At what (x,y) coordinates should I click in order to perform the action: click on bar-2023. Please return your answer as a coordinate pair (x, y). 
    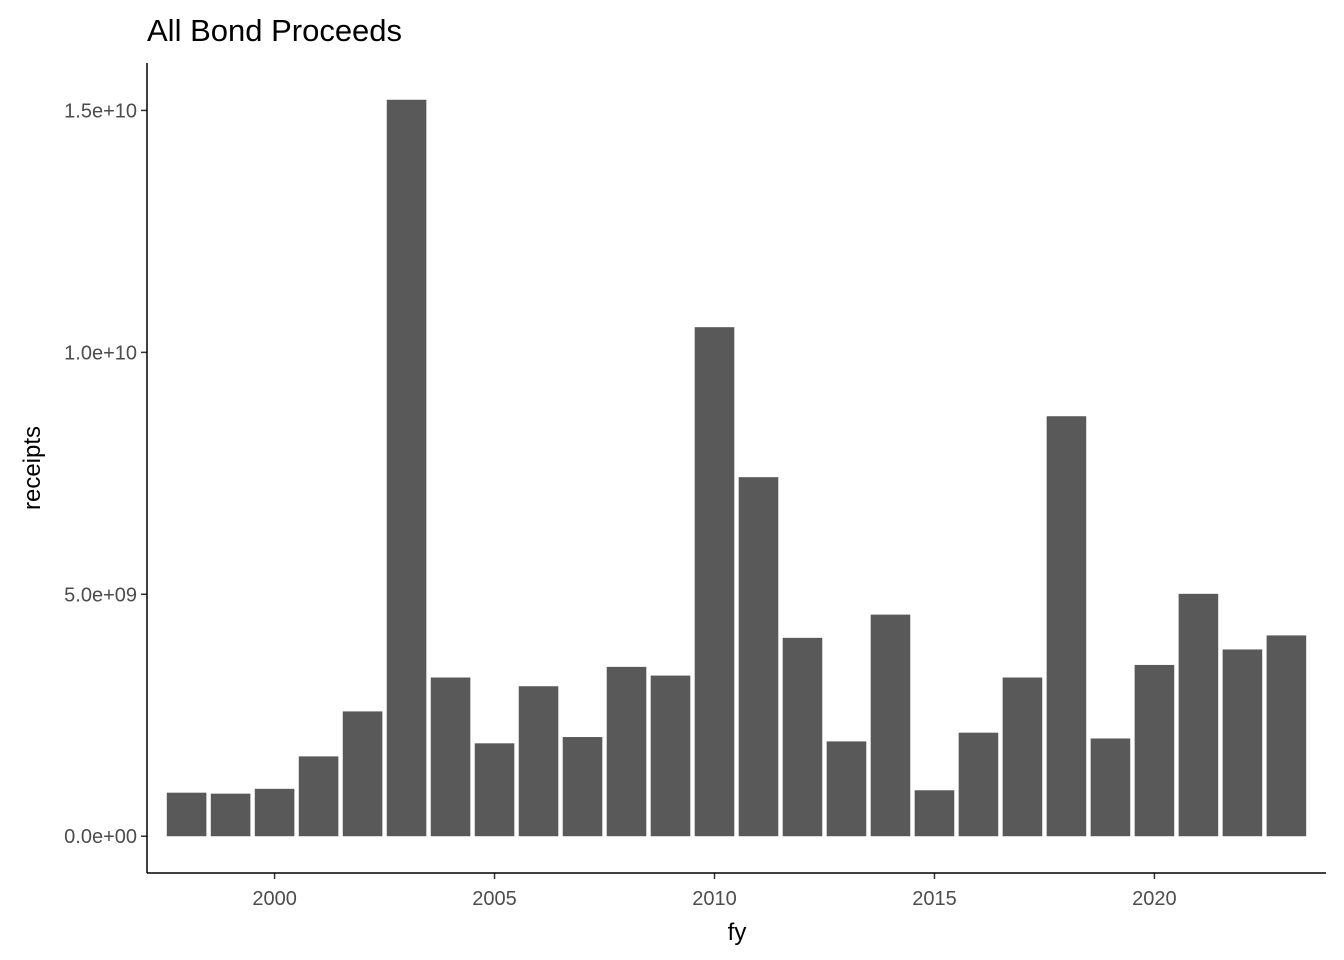
    Looking at the image, I should click on (1286, 736).